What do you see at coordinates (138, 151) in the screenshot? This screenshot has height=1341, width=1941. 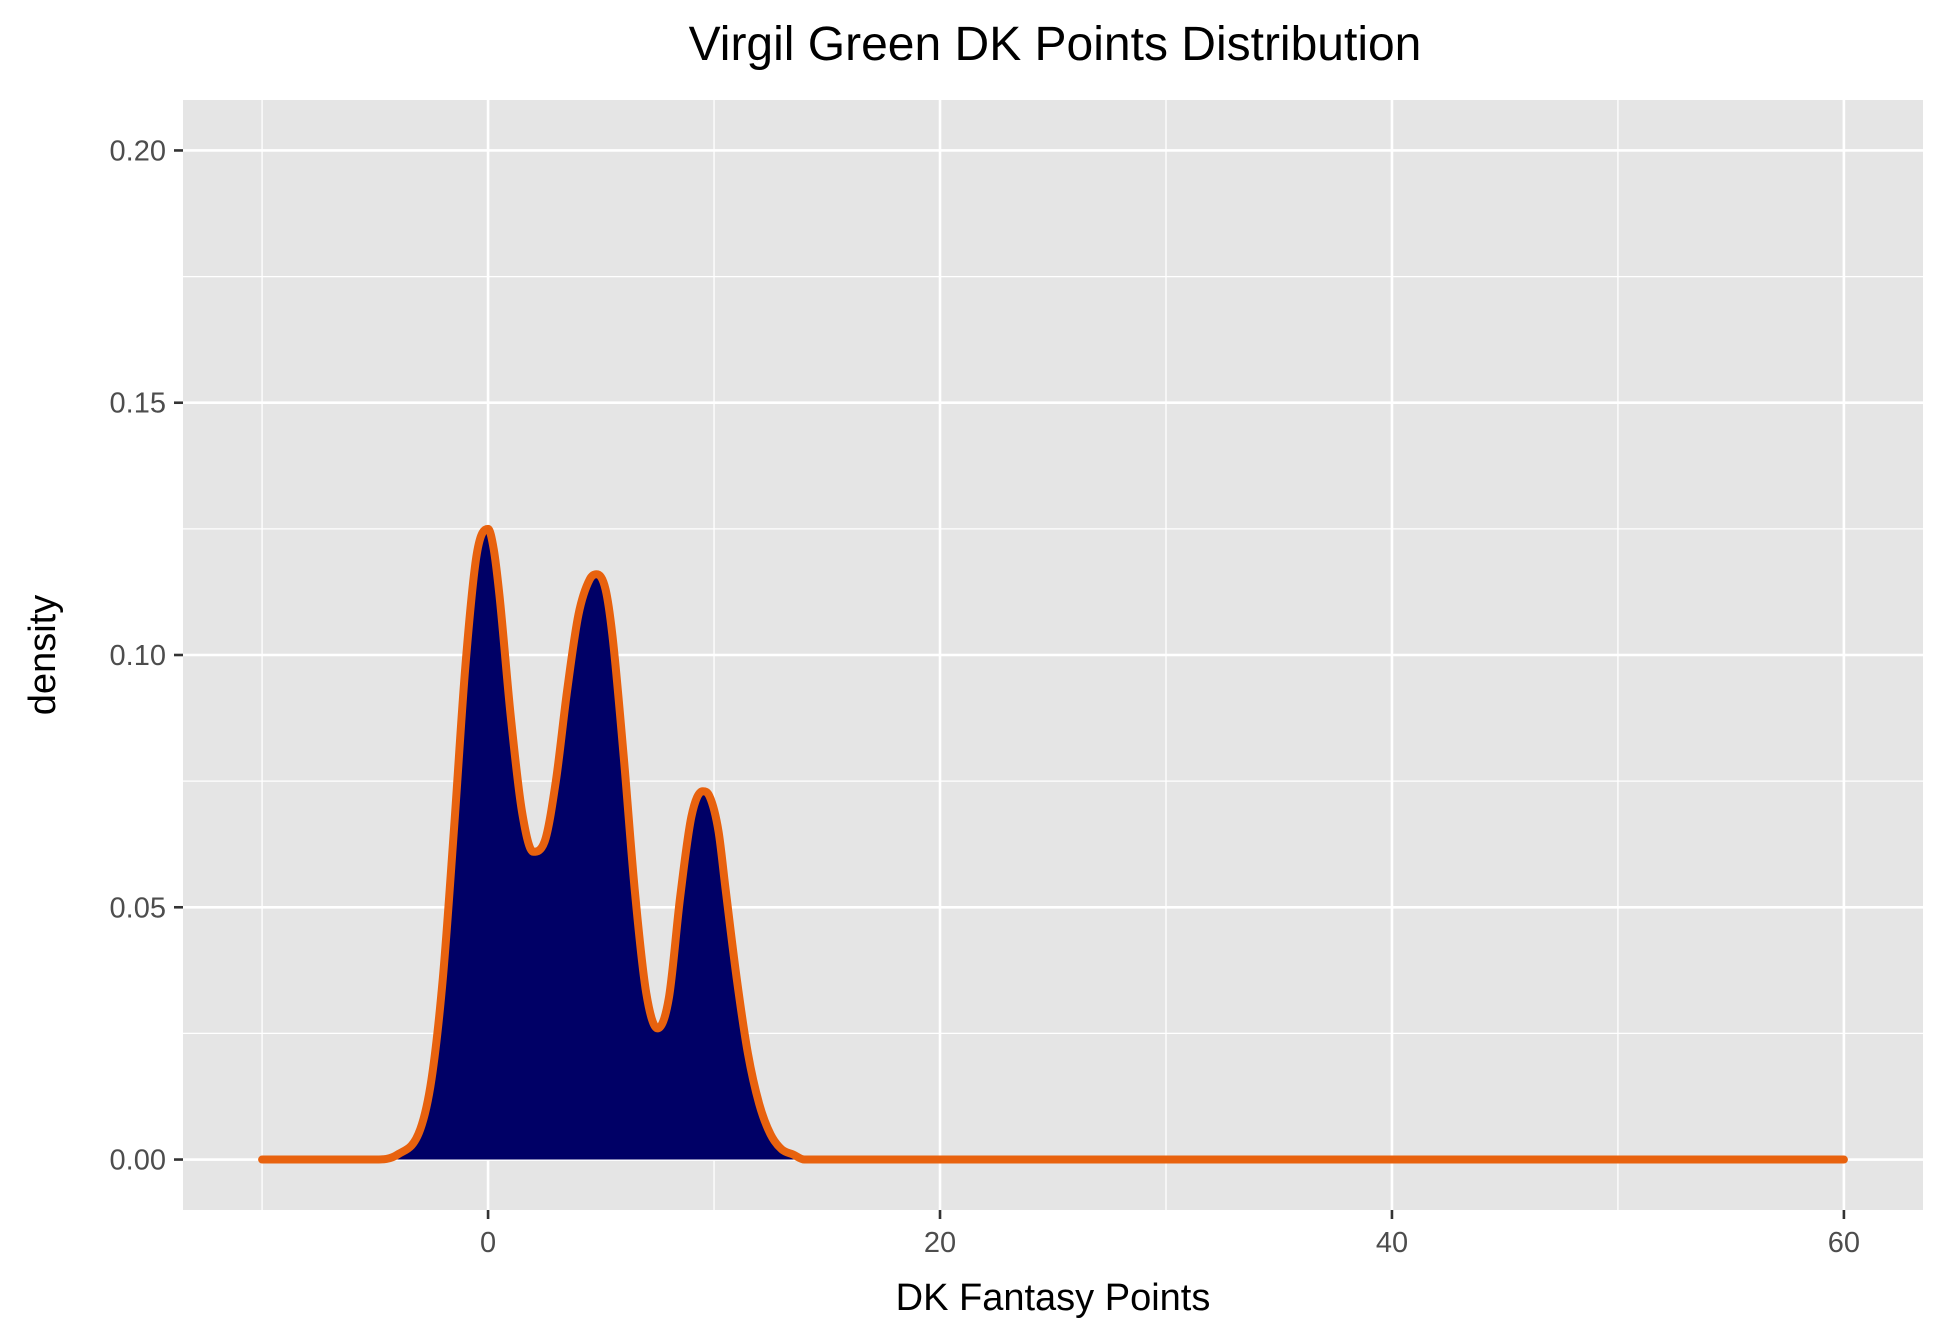 I see `y-tick-label: 0.20` at bounding box center [138, 151].